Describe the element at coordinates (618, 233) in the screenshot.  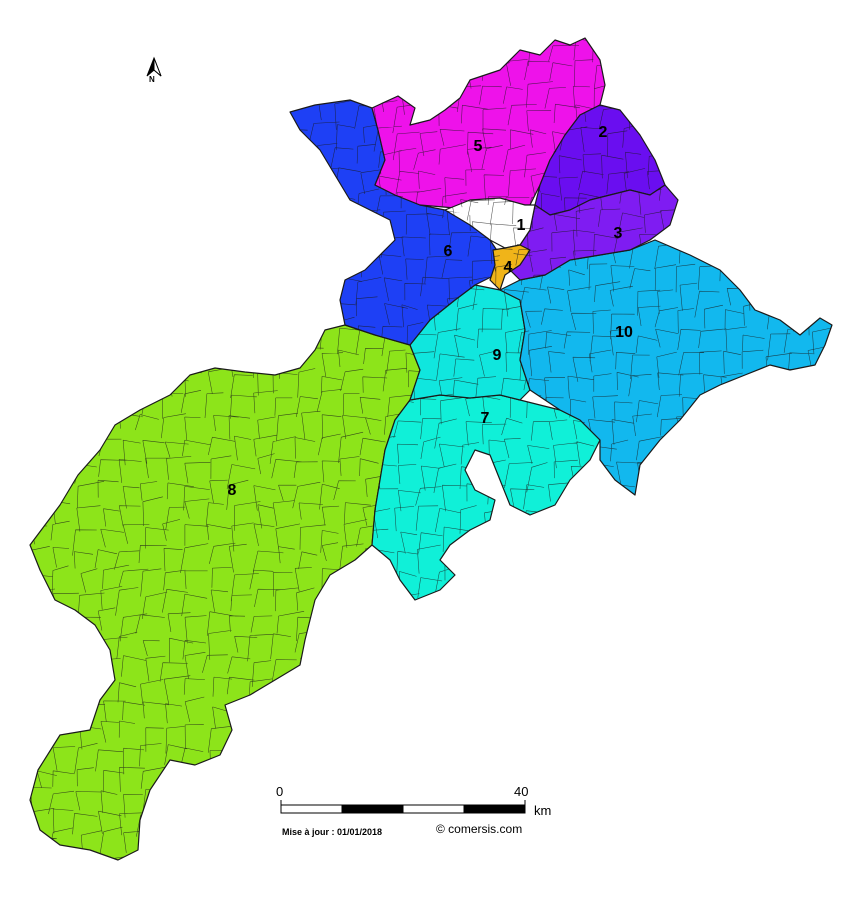
I see `zone-label-3: 3` at that location.